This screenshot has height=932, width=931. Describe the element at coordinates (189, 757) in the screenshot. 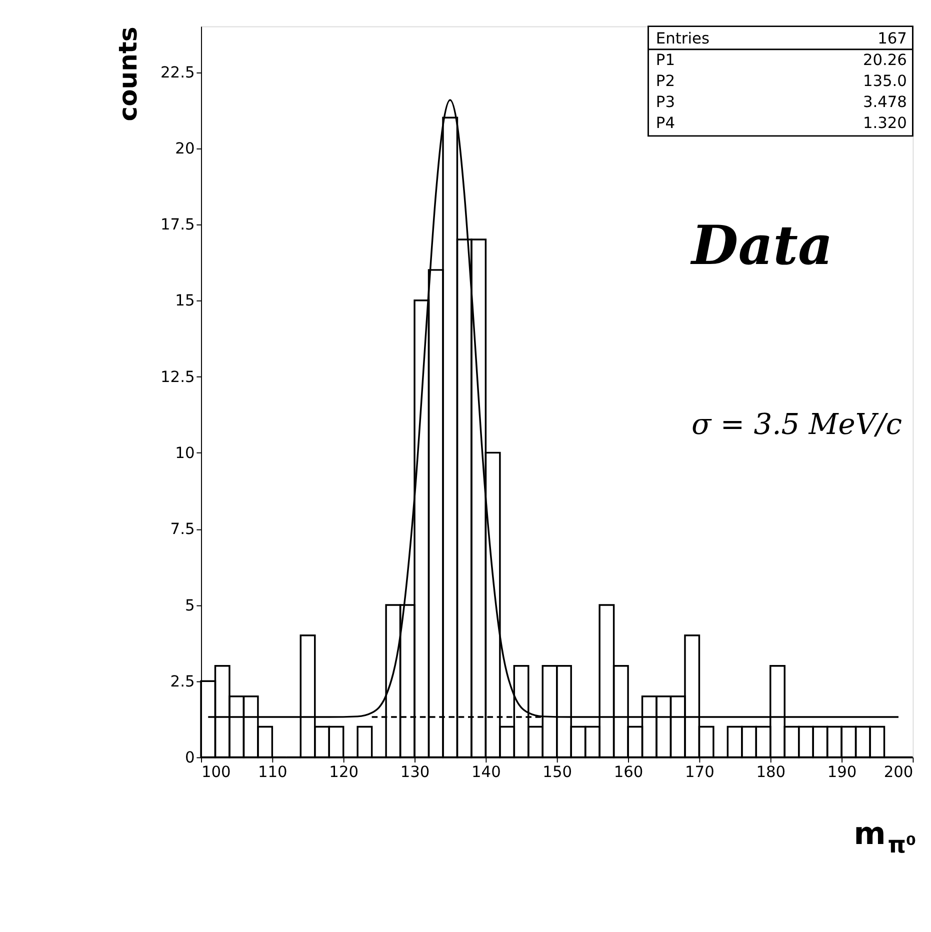

I see `y-tick-label: 0` at that location.